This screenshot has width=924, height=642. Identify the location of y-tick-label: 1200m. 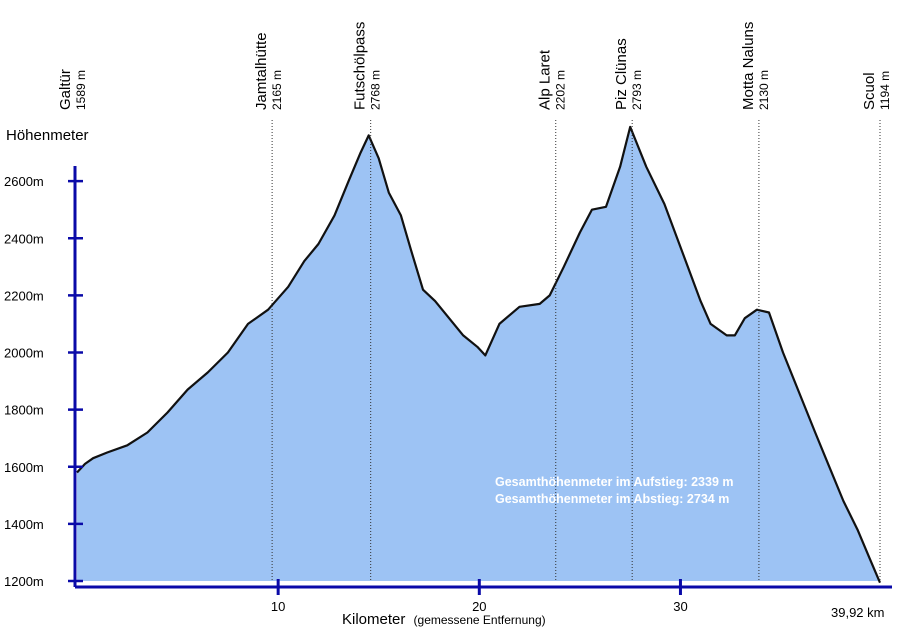
(24, 581).